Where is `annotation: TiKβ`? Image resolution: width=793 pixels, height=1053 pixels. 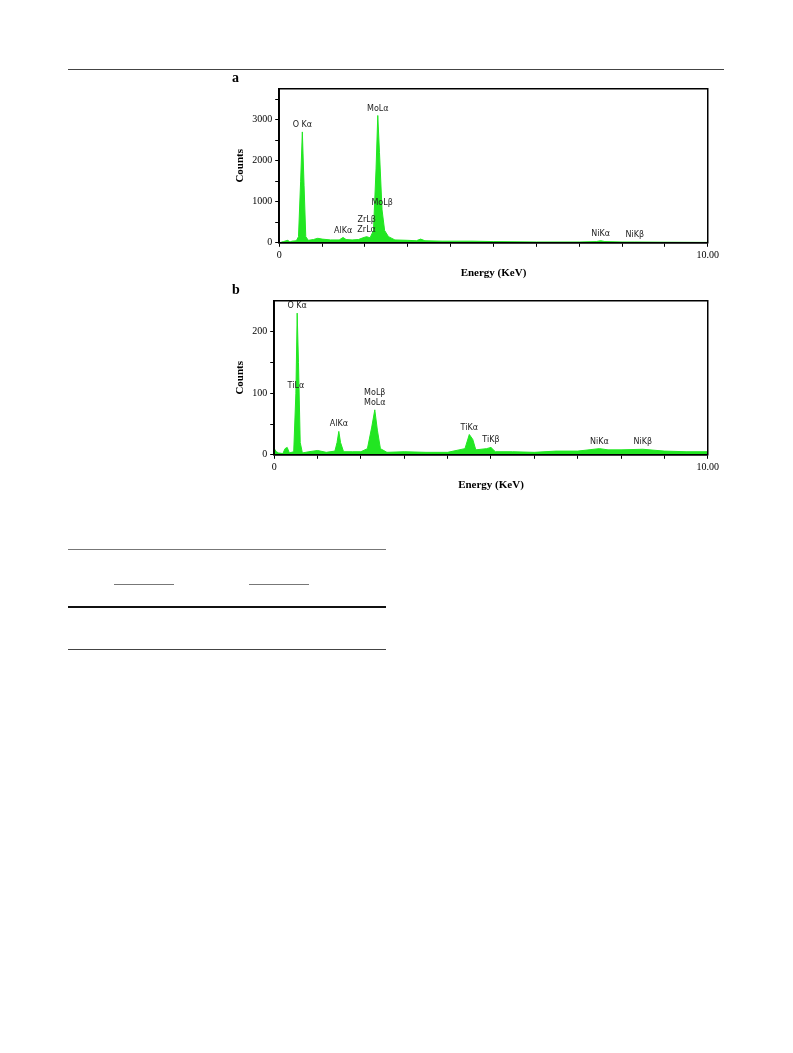 annotation: TiKβ is located at coordinates (490, 440).